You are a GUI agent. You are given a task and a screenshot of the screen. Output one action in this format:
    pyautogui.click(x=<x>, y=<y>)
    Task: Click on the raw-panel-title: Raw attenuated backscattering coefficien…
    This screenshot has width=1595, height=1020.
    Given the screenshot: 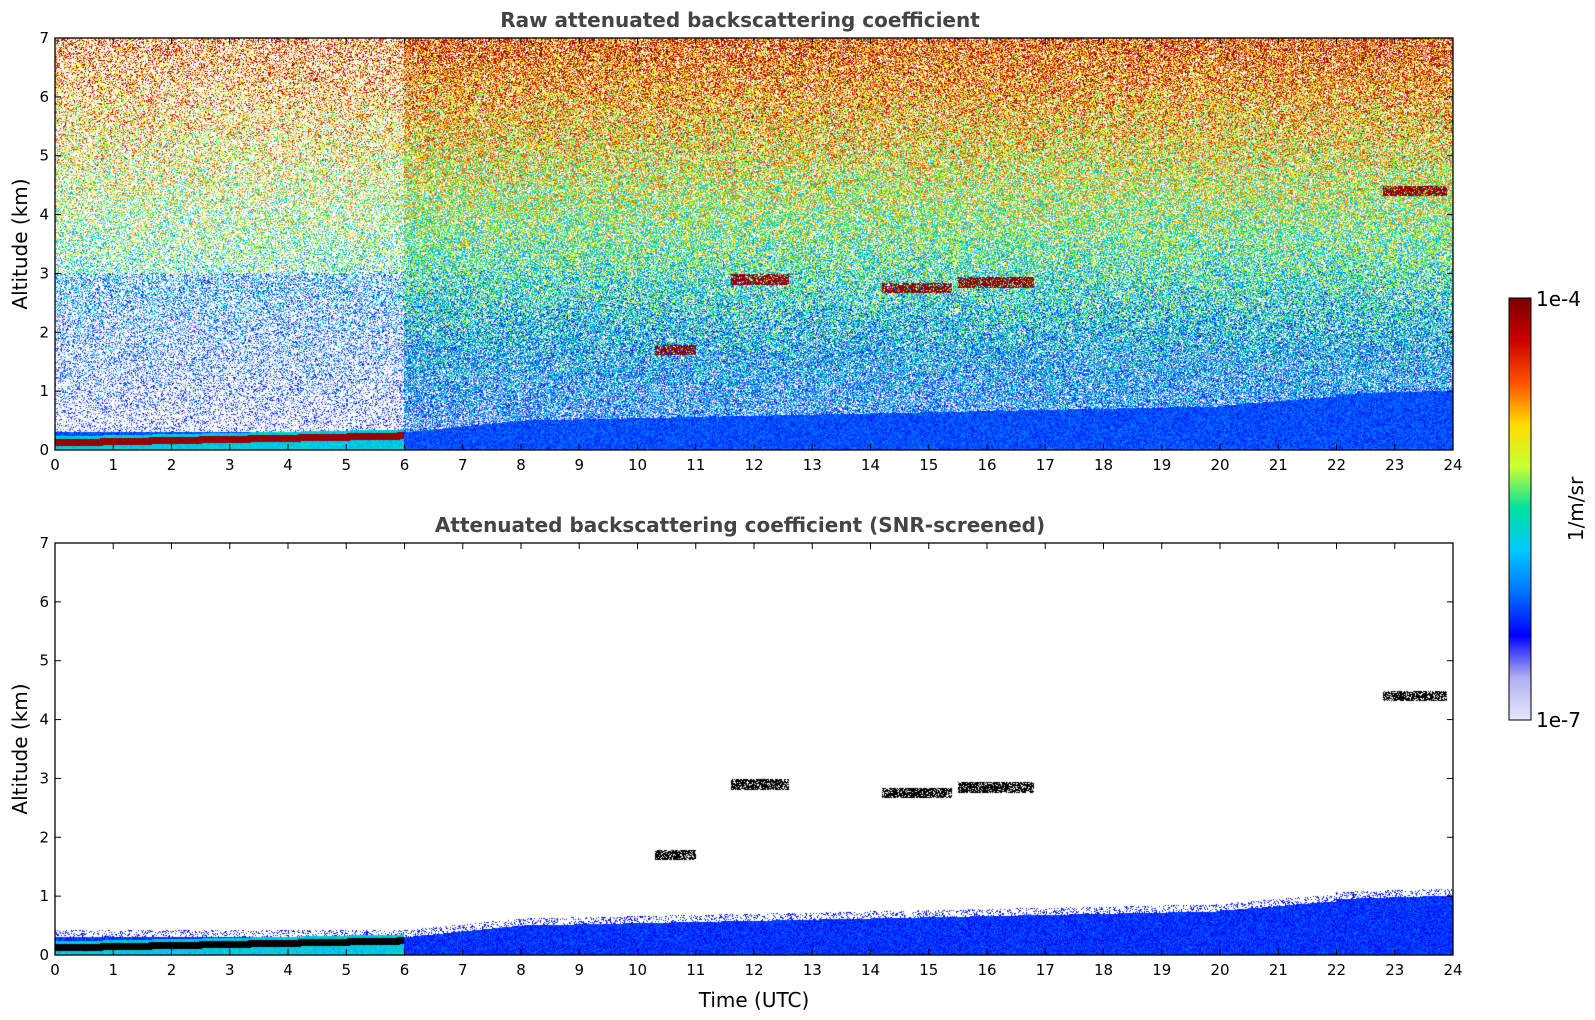 What is the action you would take?
    pyautogui.click(x=740, y=20)
    